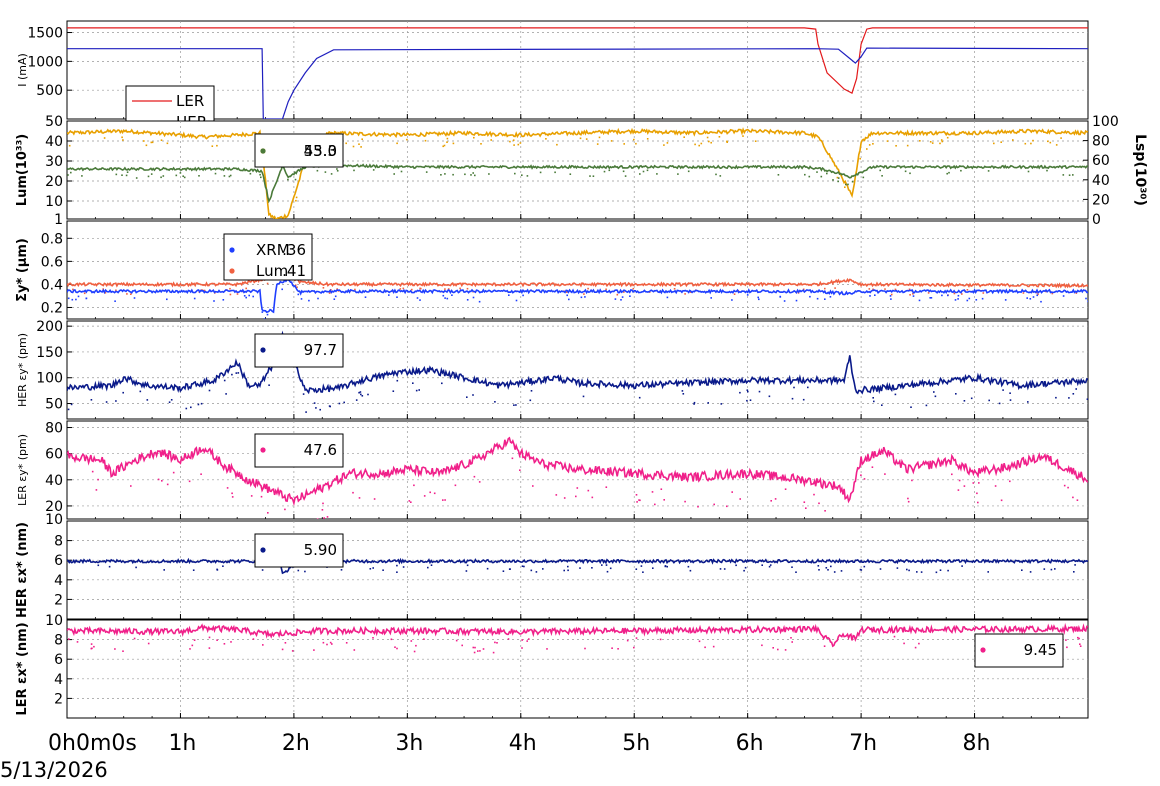 The image size is (1160, 786). What do you see at coordinates (320, 151) in the screenshot?
I see `legend-value: 55.0` at bounding box center [320, 151].